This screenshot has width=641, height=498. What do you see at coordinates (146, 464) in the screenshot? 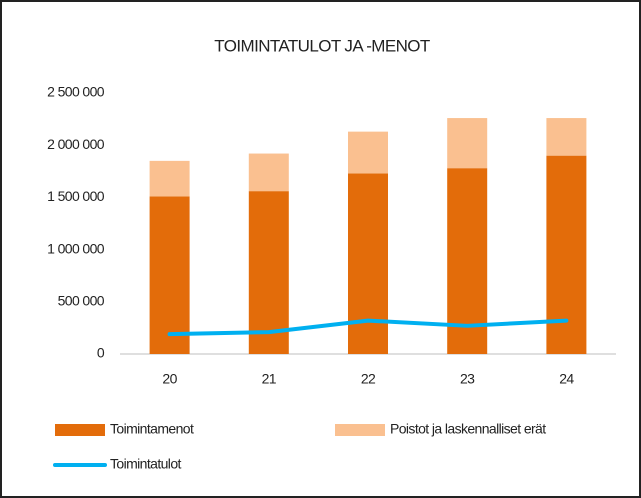
I see `legend-label: Toimintatulot` at bounding box center [146, 464].